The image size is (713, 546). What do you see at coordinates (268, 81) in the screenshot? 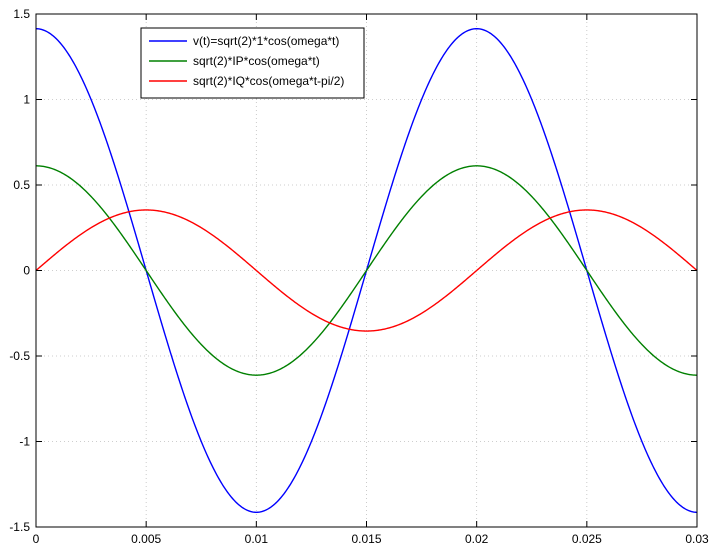
I see `legend-label-3: sqrt(2)*IQ*cos(omega*t-pi/2)` at bounding box center [268, 81].